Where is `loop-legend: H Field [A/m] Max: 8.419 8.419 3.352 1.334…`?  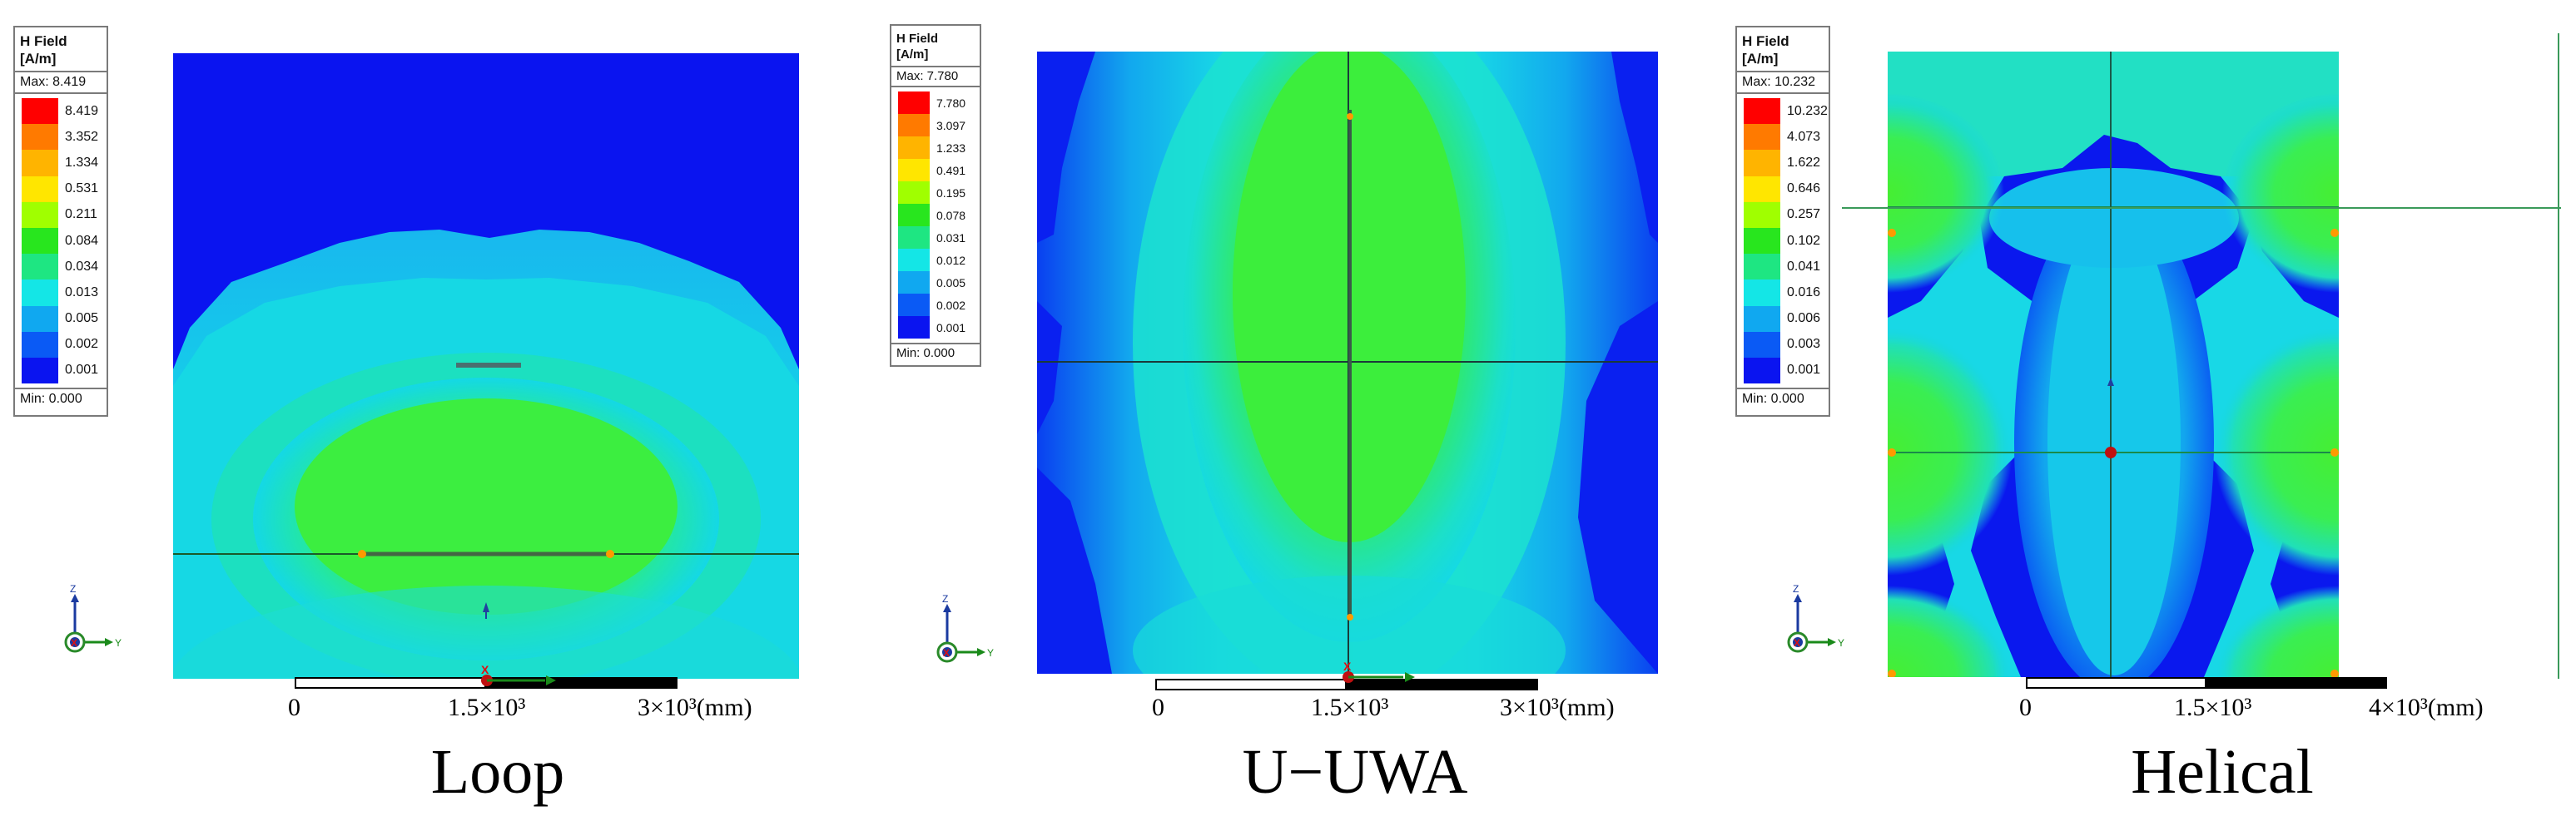
loop-legend: H Field [A/m] Max: 8.419 8.419 3.352 1.334… is located at coordinates (60, 221).